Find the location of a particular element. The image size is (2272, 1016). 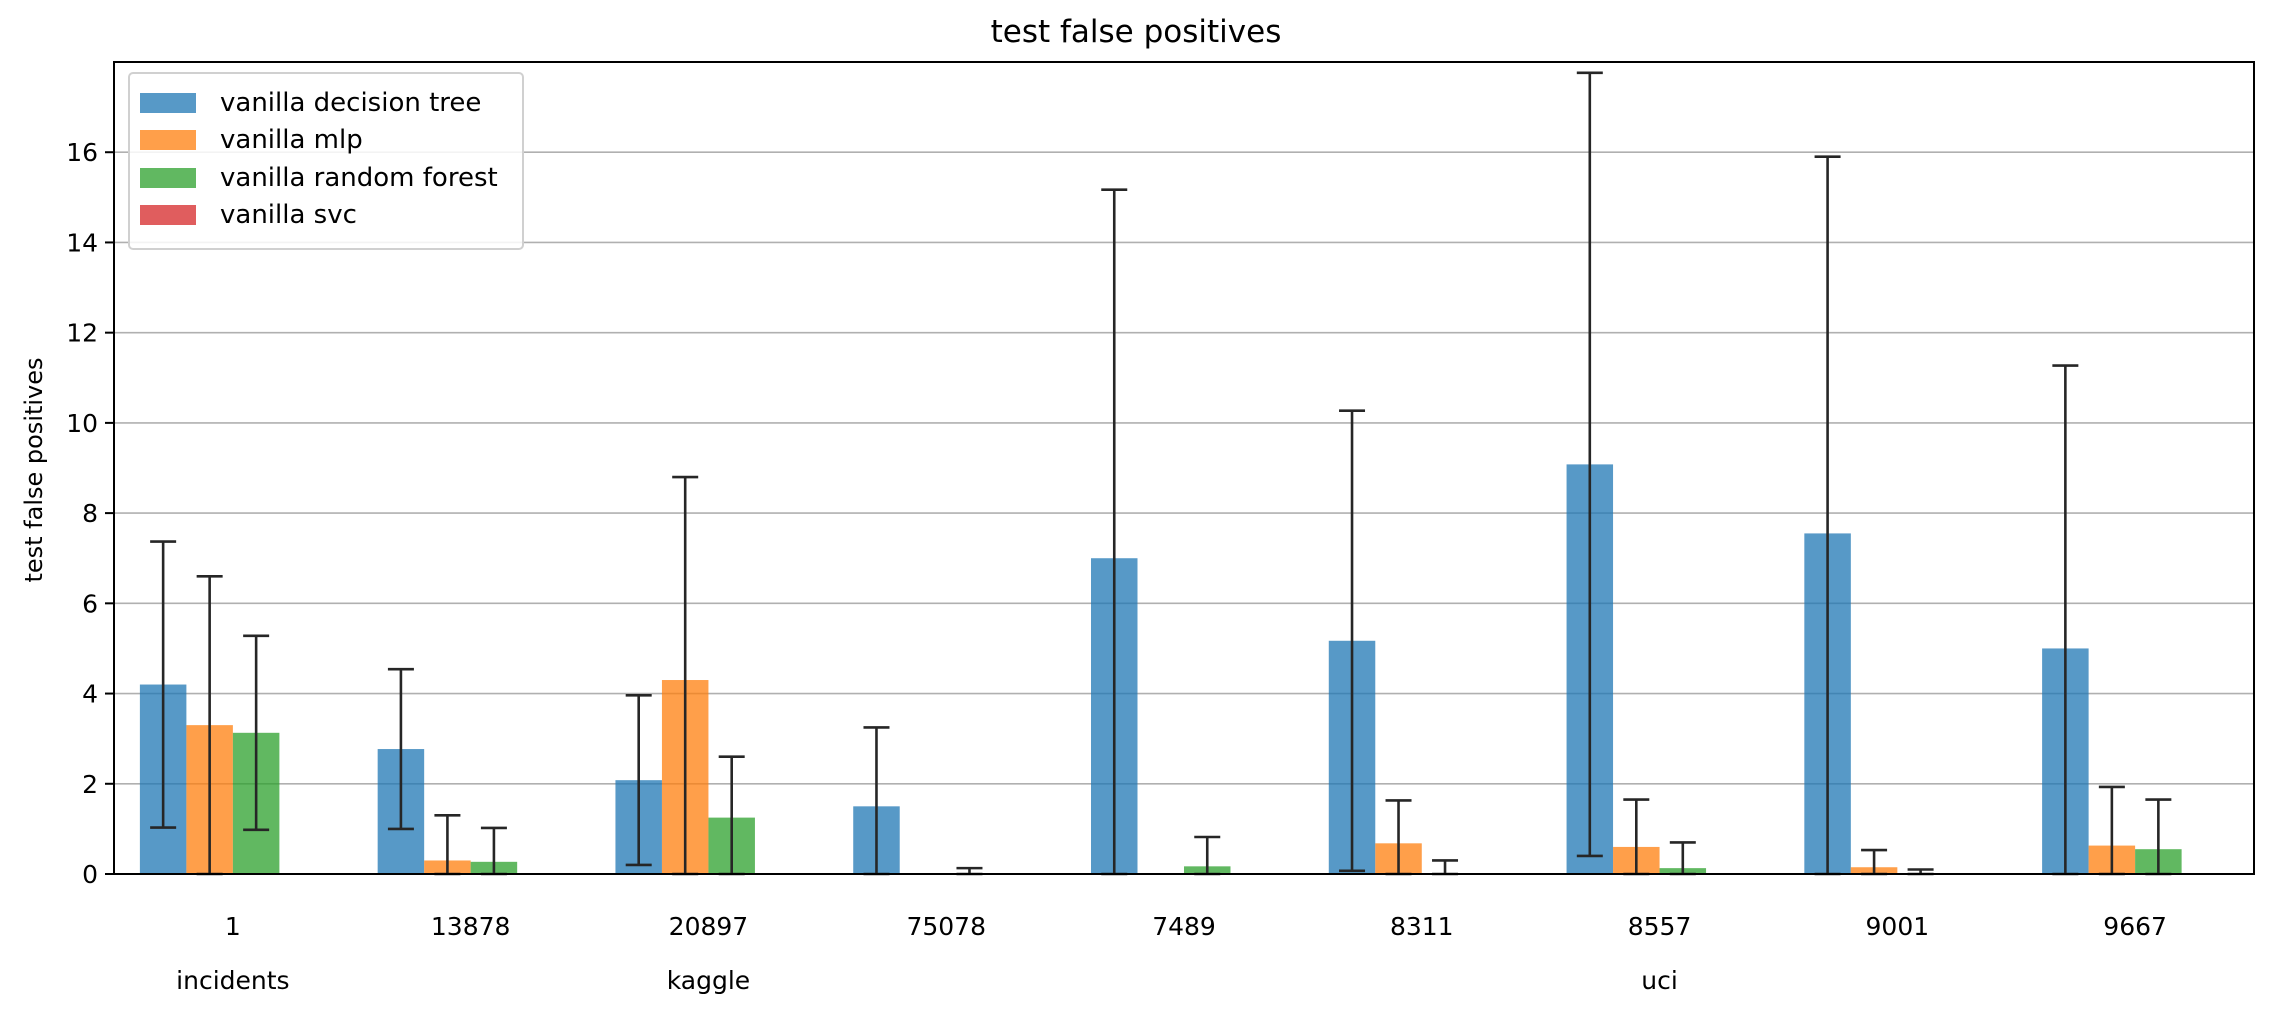

y-axis-label: test false positives is located at coordinates (34, 470).